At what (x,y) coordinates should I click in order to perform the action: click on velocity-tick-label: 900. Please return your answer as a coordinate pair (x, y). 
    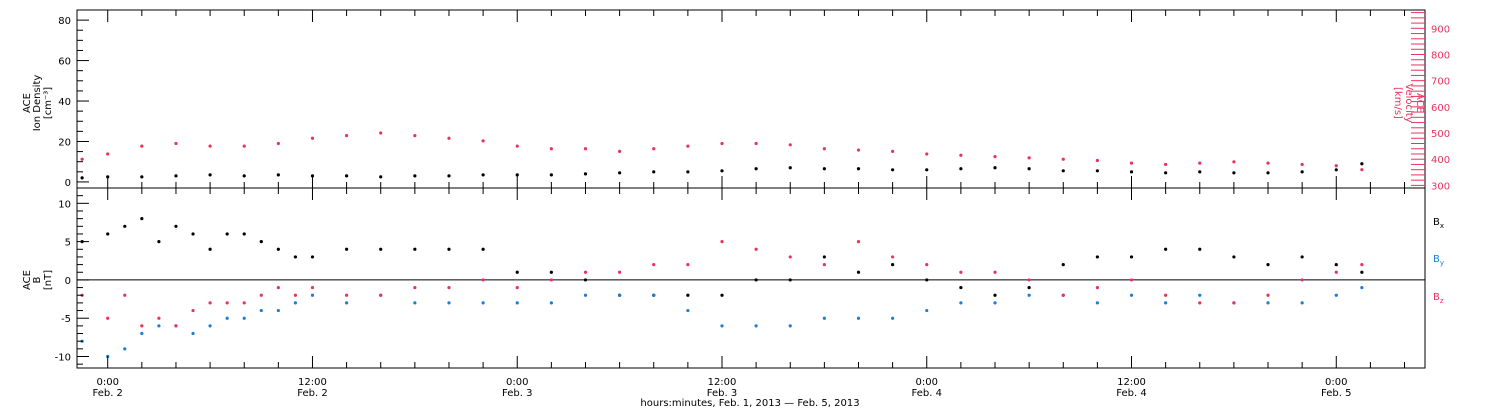
    Looking at the image, I should click on (1440, 29).